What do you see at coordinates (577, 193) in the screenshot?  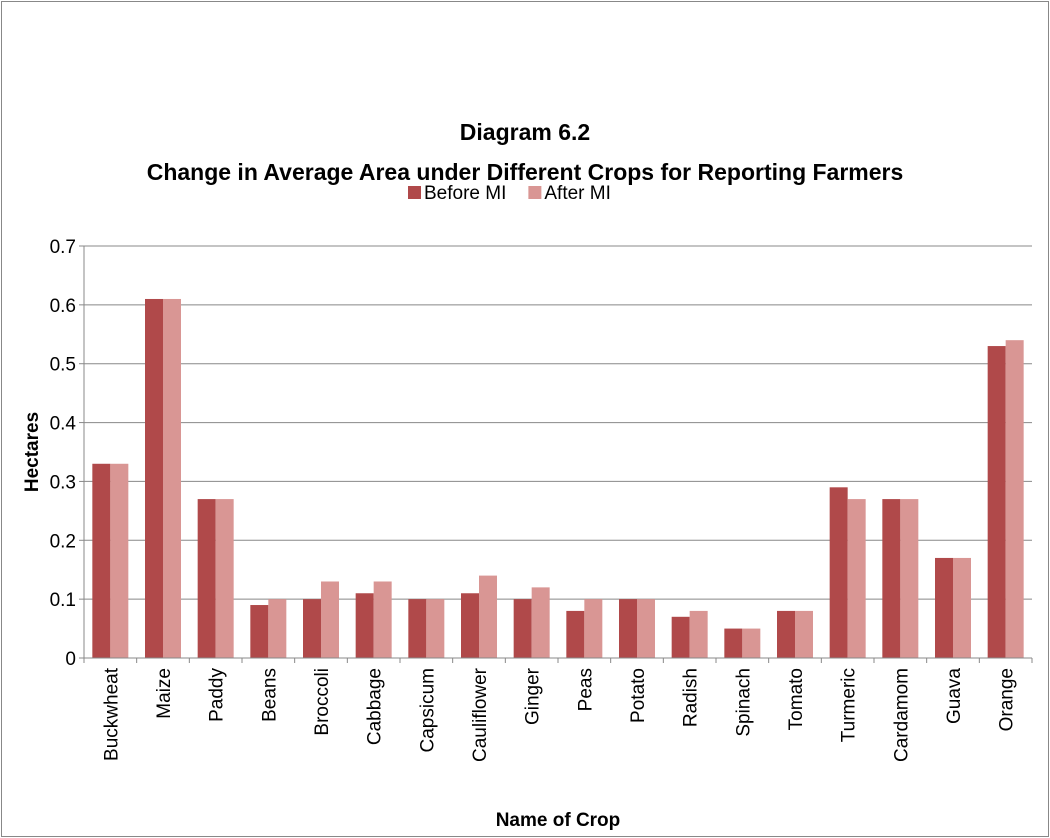 I see `legend-label: After MI` at bounding box center [577, 193].